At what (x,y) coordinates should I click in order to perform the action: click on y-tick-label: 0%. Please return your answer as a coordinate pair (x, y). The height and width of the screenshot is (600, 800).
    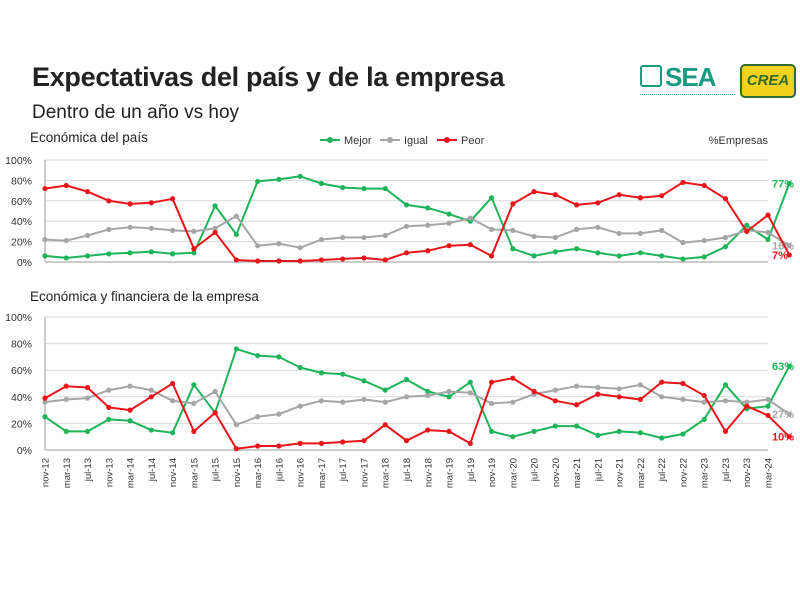
    Looking at the image, I should click on (24, 263).